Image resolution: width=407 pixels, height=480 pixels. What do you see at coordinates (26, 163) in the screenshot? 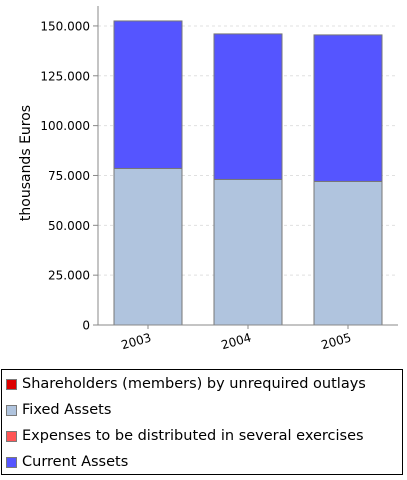
I see `y-axis-label: thousands Euros` at bounding box center [26, 163].